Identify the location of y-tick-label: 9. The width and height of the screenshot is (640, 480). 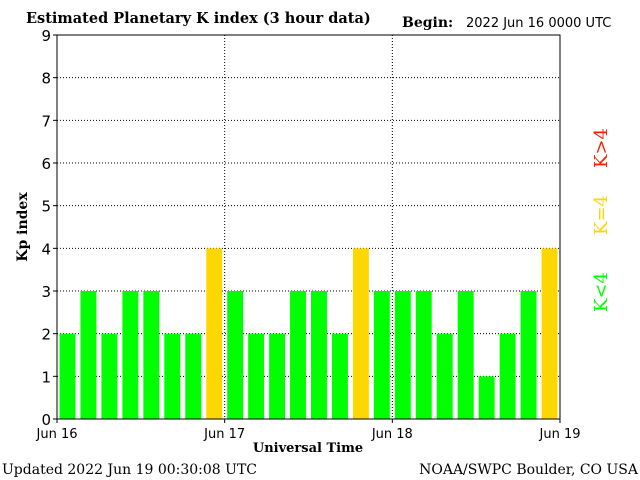
(46, 36).